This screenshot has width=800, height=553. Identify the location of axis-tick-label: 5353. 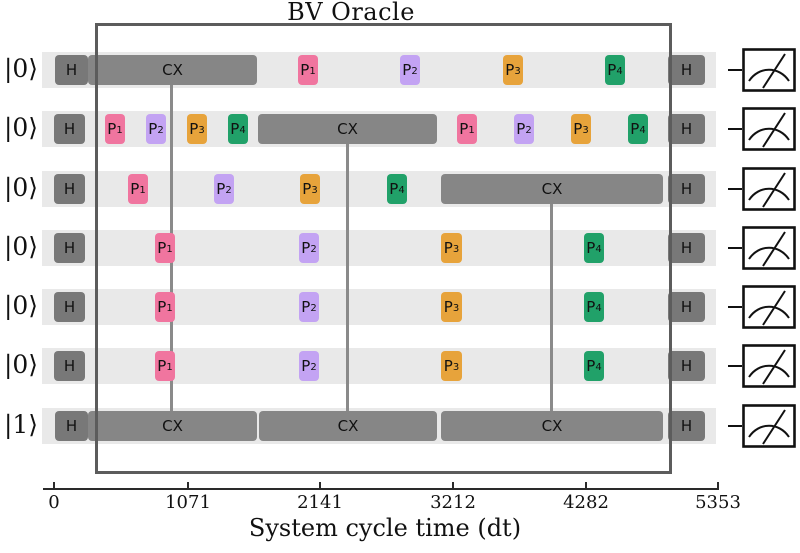
(718, 502).